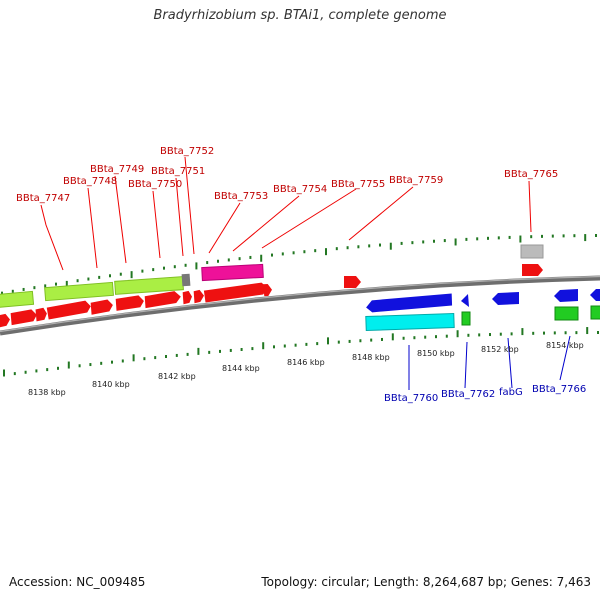 The height and width of the screenshot is (600, 600). What do you see at coordinates (559, 389) in the screenshot?
I see `gene-label: BBta_7766` at bounding box center [559, 389].